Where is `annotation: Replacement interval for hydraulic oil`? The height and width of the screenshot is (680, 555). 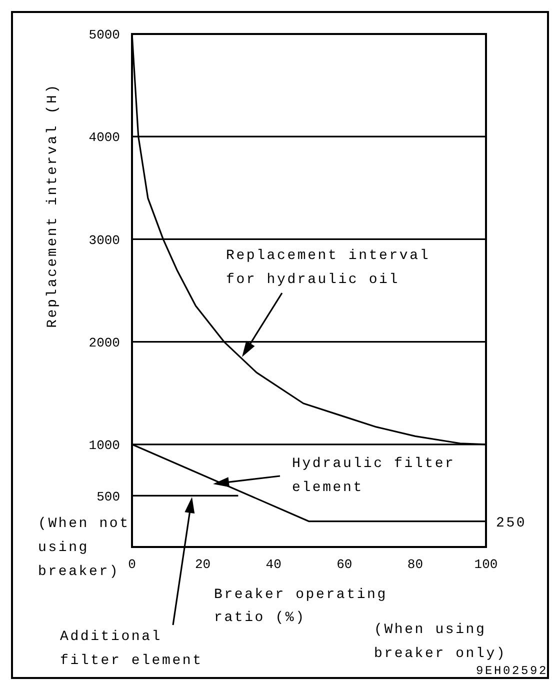
annotation: Replacement interval for hydraulic oil is located at coordinates (328, 268).